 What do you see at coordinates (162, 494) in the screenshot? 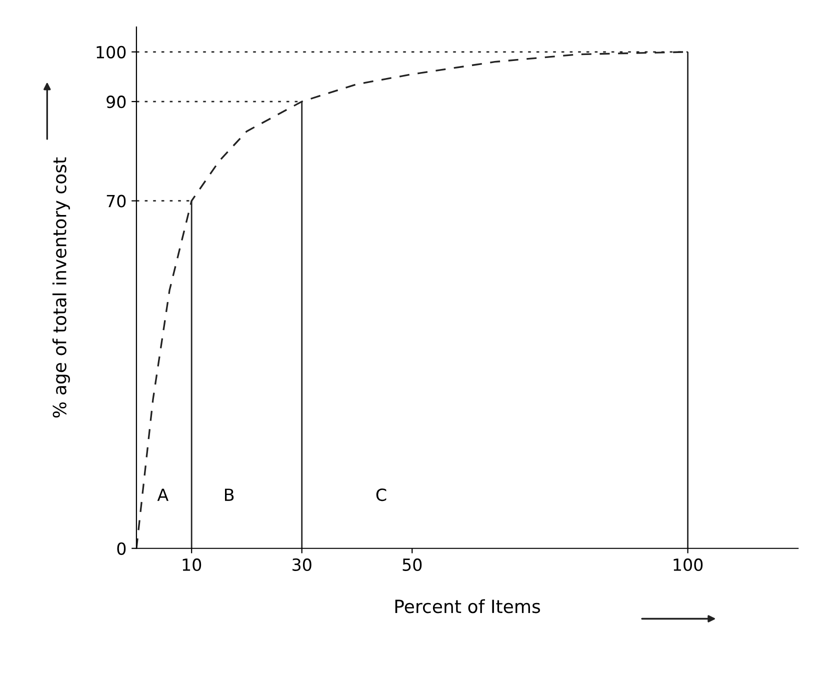
I see `annotation: A` at bounding box center [162, 494].